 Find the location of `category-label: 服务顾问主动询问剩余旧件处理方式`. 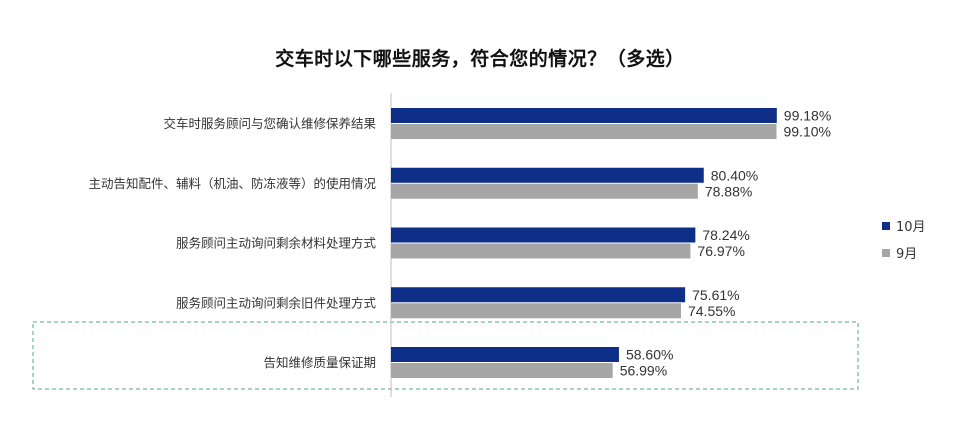

category-label: 服务顾问主动询问剩余旧件处理方式 is located at coordinates (276, 302).